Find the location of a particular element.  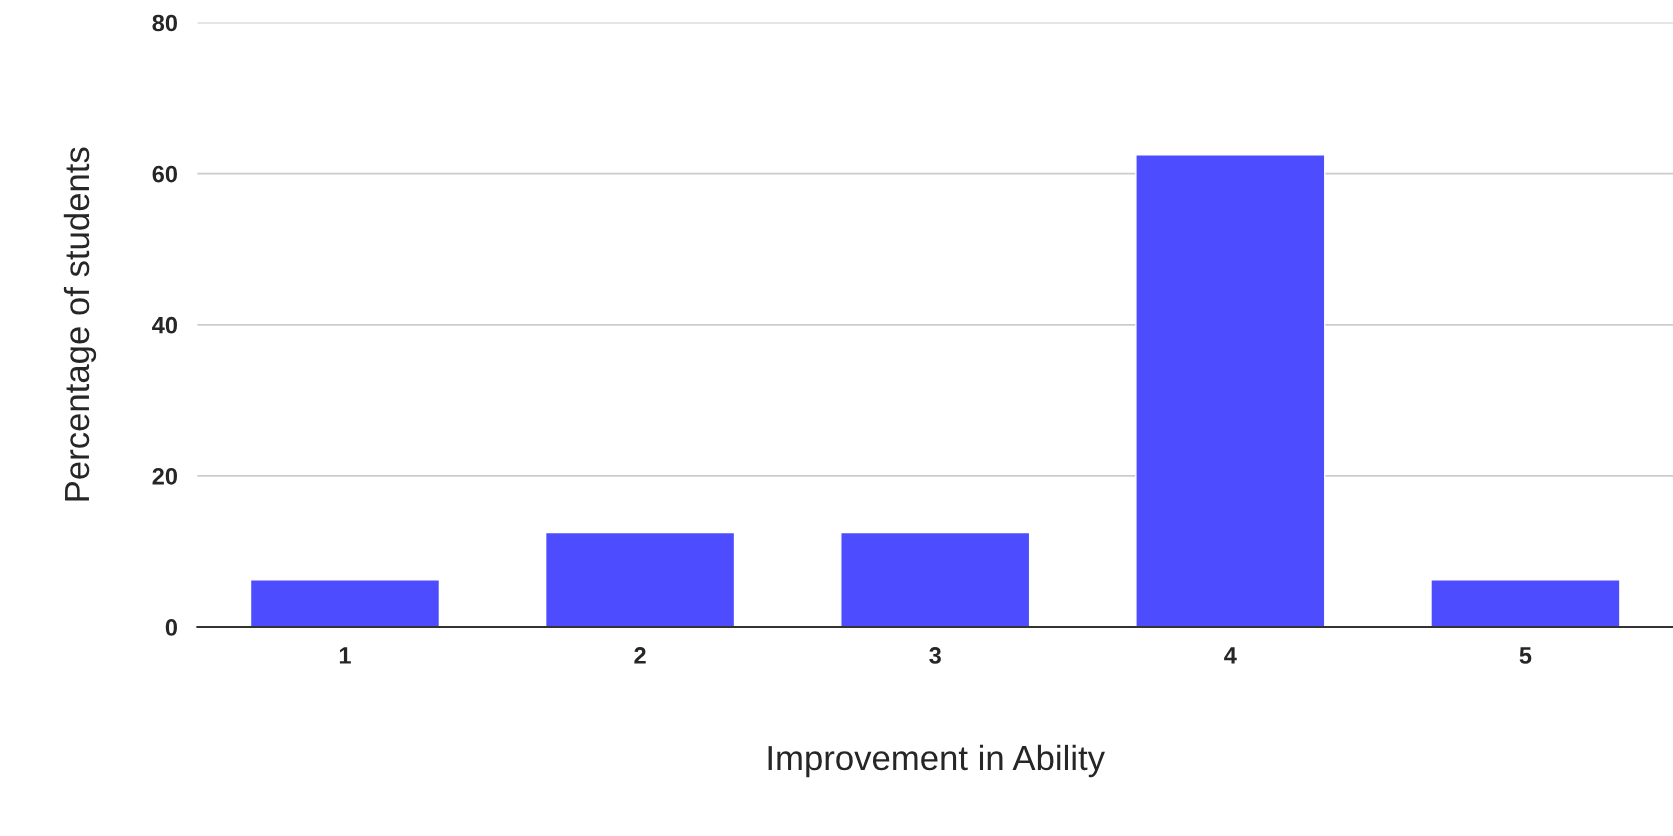

x-tick-label: 2 is located at coordinates (640, 655).